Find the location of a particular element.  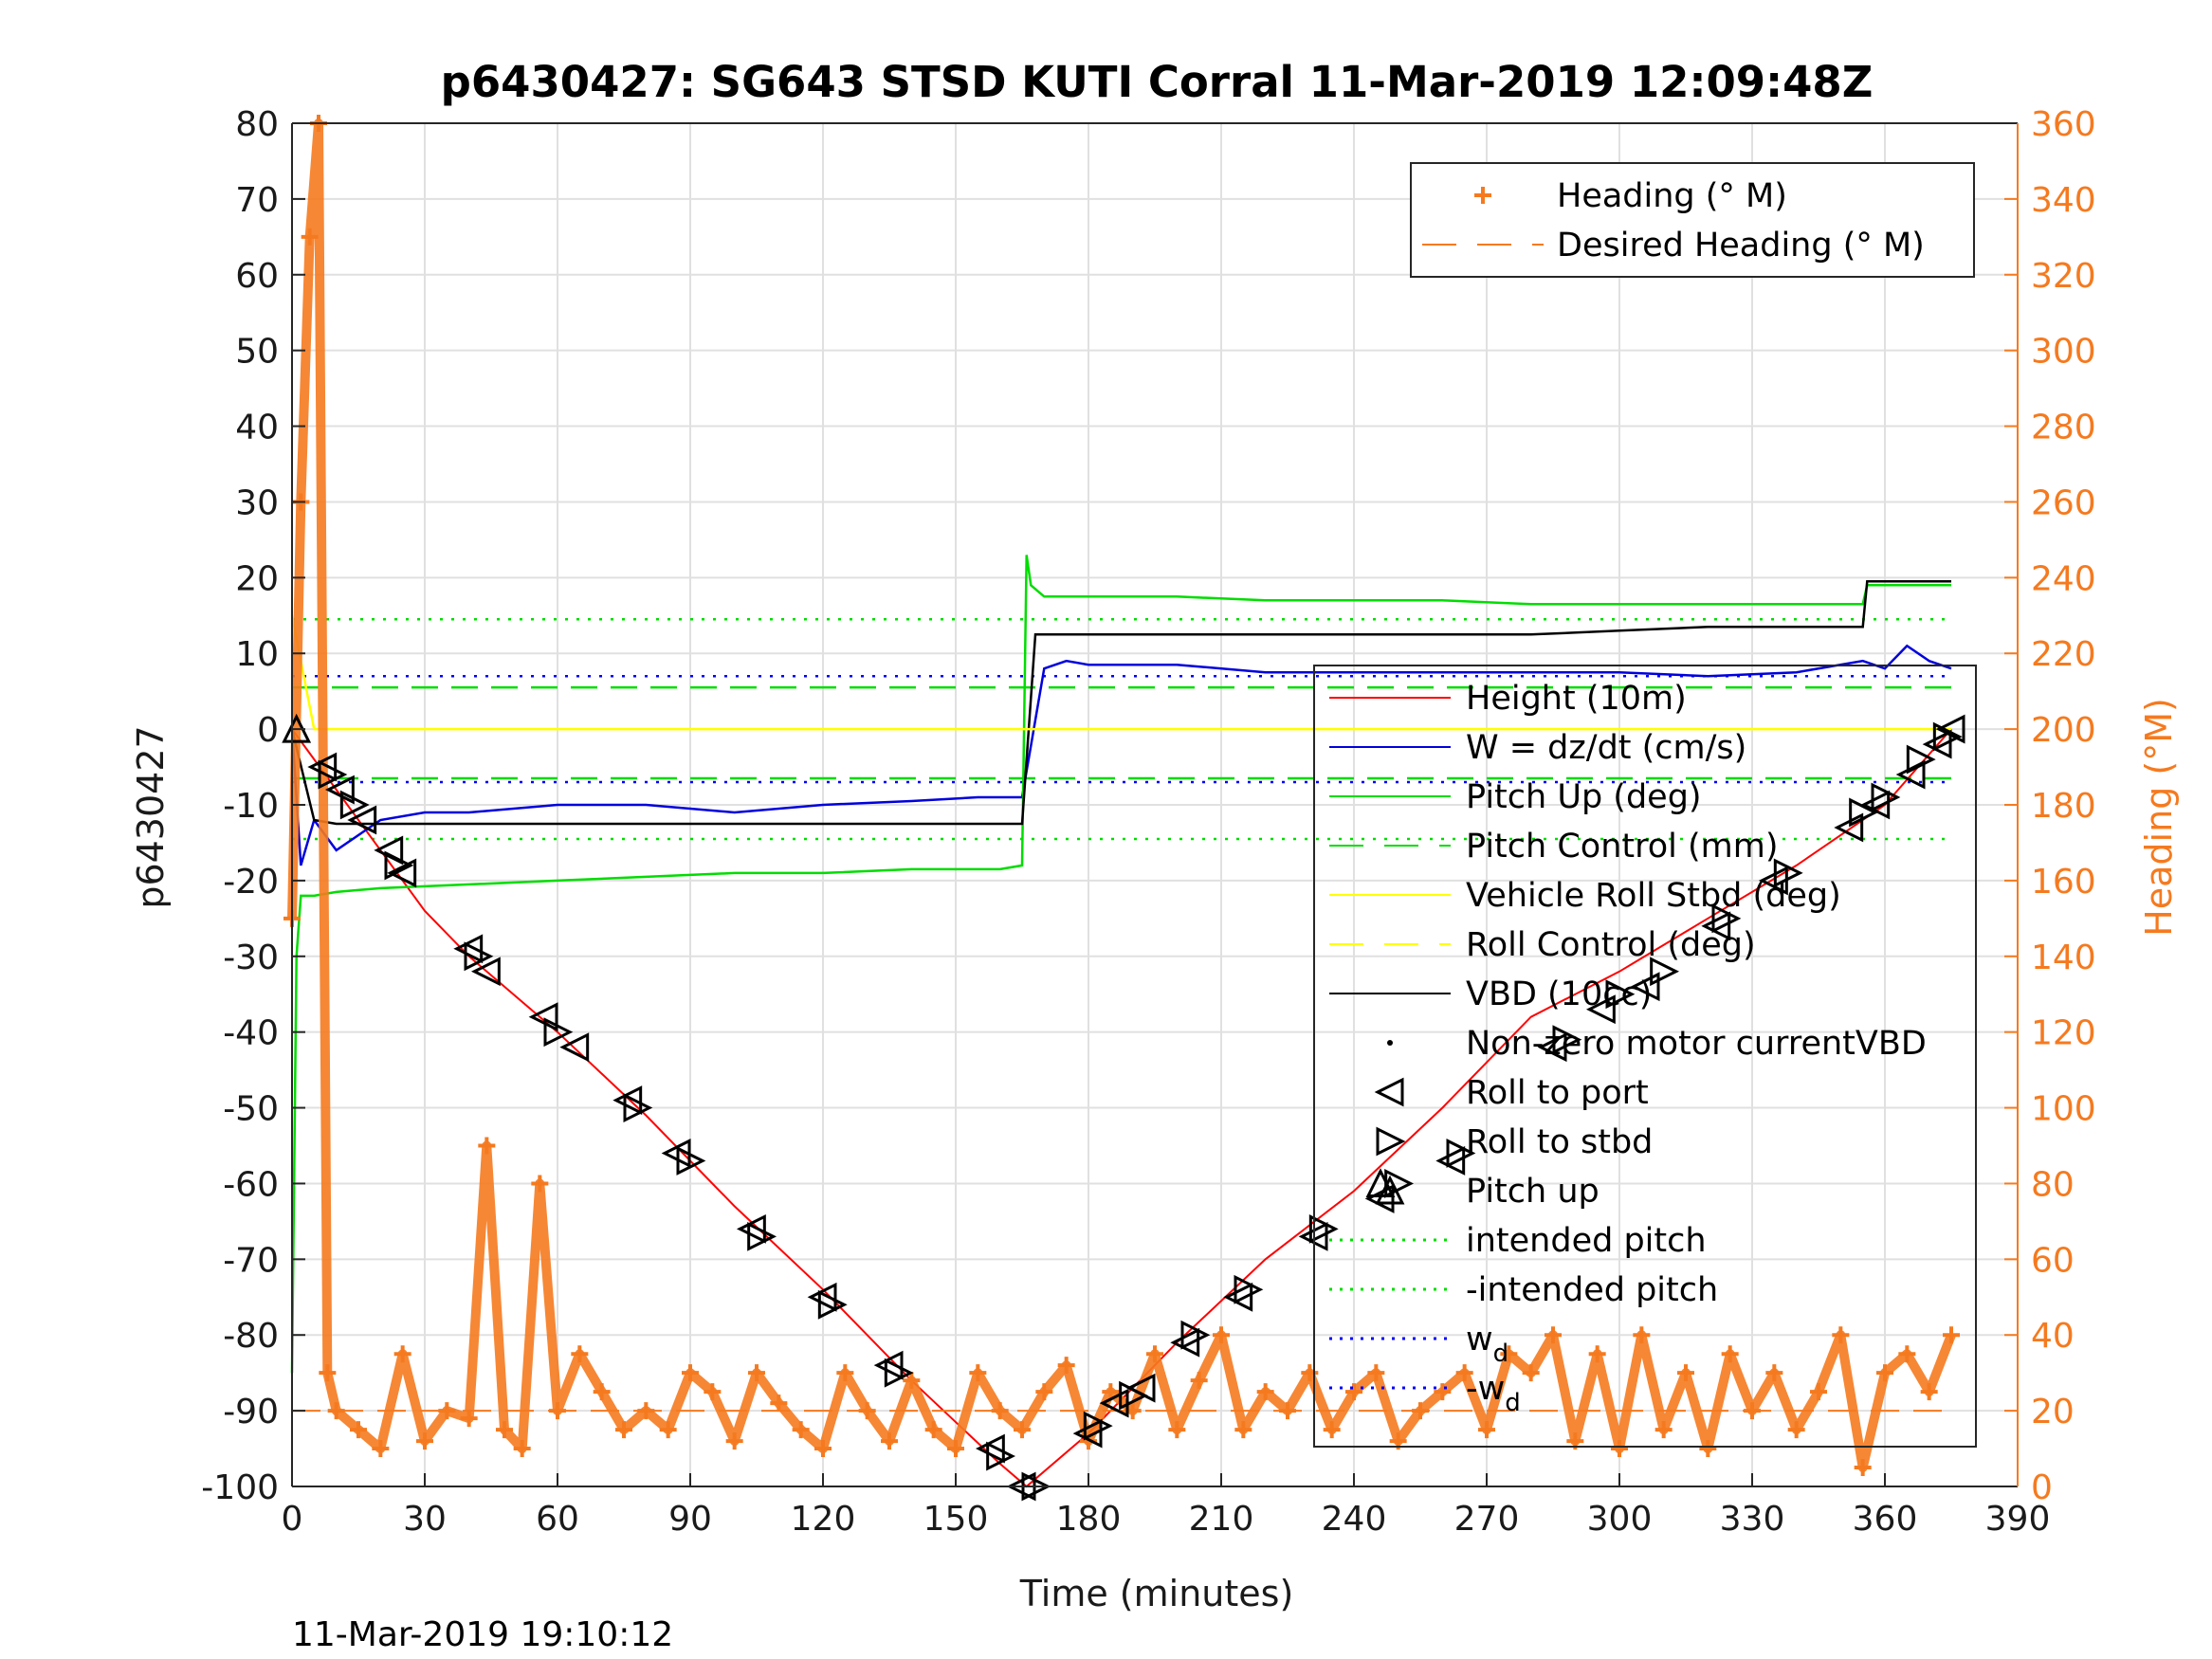

legend-label-text: Roll Control (deg) is located at coordinates (1611, 945).